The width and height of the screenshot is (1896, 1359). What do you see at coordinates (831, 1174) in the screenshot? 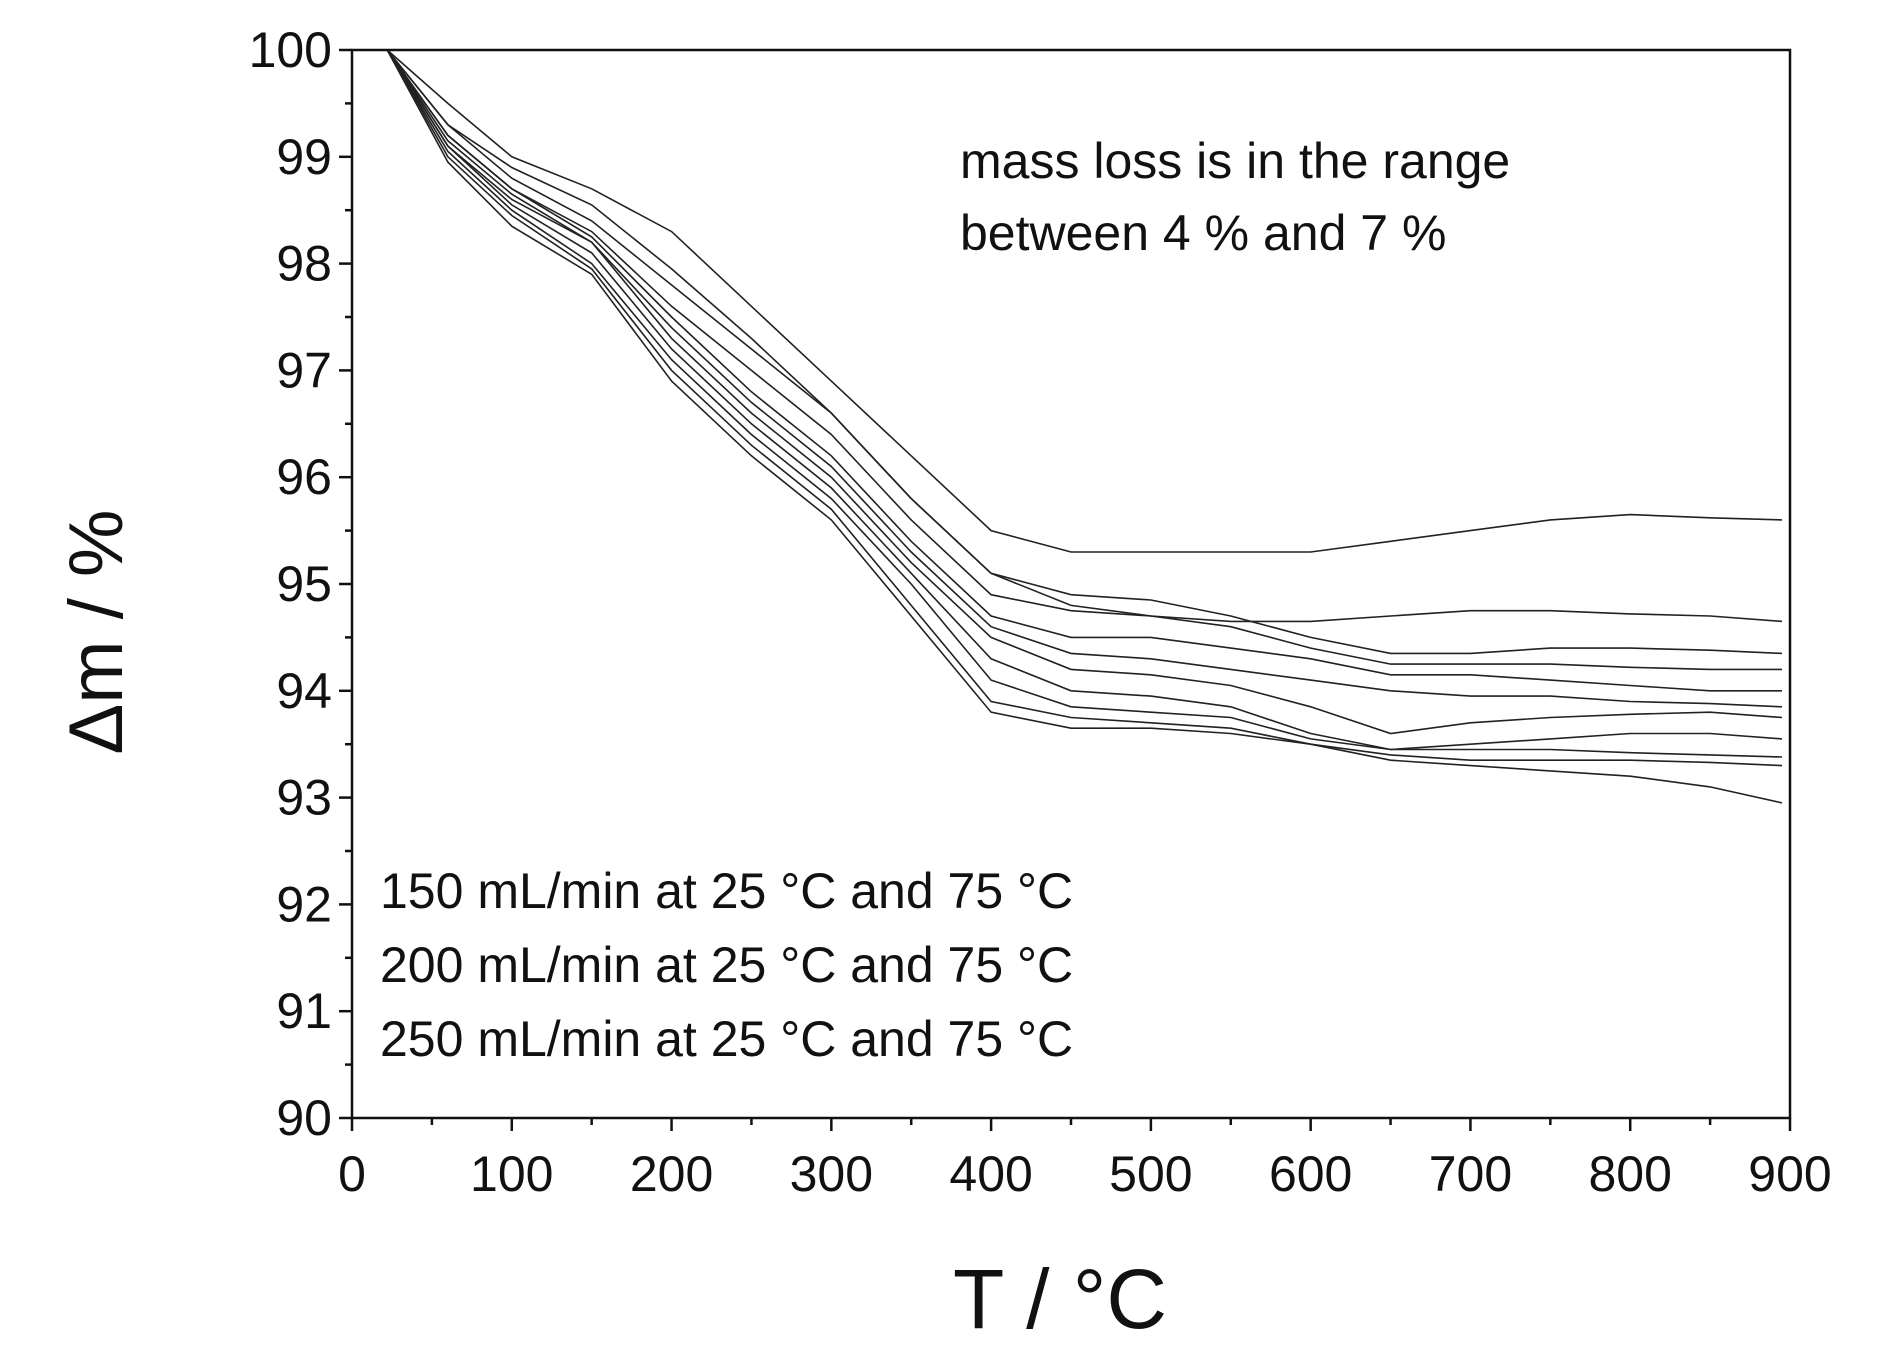
I see `x-tick-label: 300` at bounding box center [831, 1174].